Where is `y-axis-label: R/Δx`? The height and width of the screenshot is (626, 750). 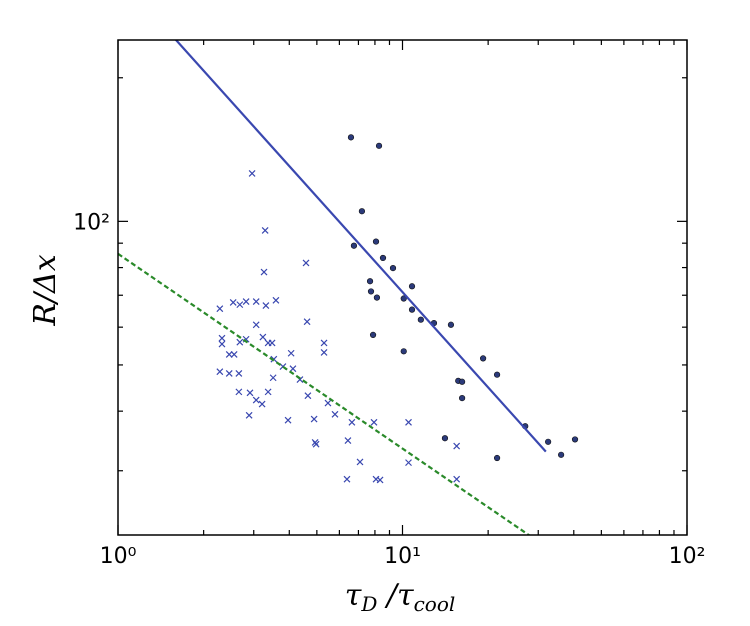
y-axis-label: R/Δx is located at coordinates (45, 290).